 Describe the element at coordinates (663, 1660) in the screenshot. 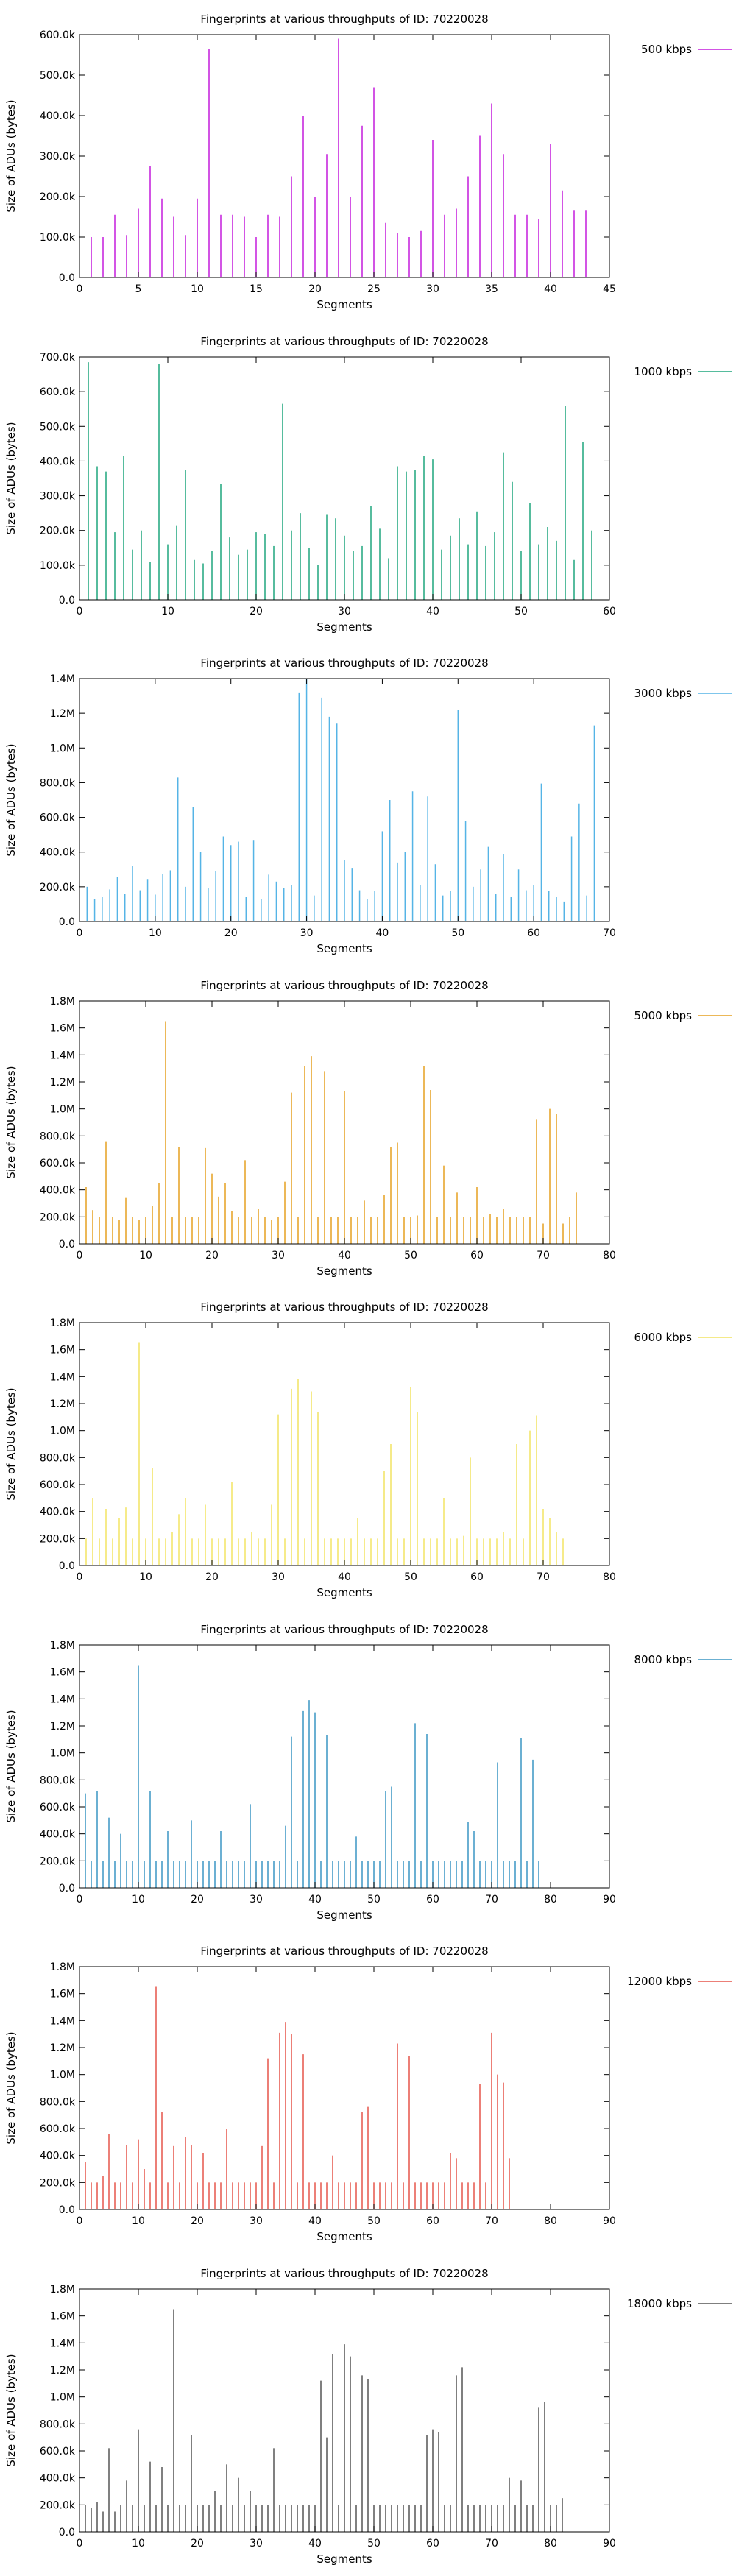

I see `legend-label: 8000 kbps` at that location.